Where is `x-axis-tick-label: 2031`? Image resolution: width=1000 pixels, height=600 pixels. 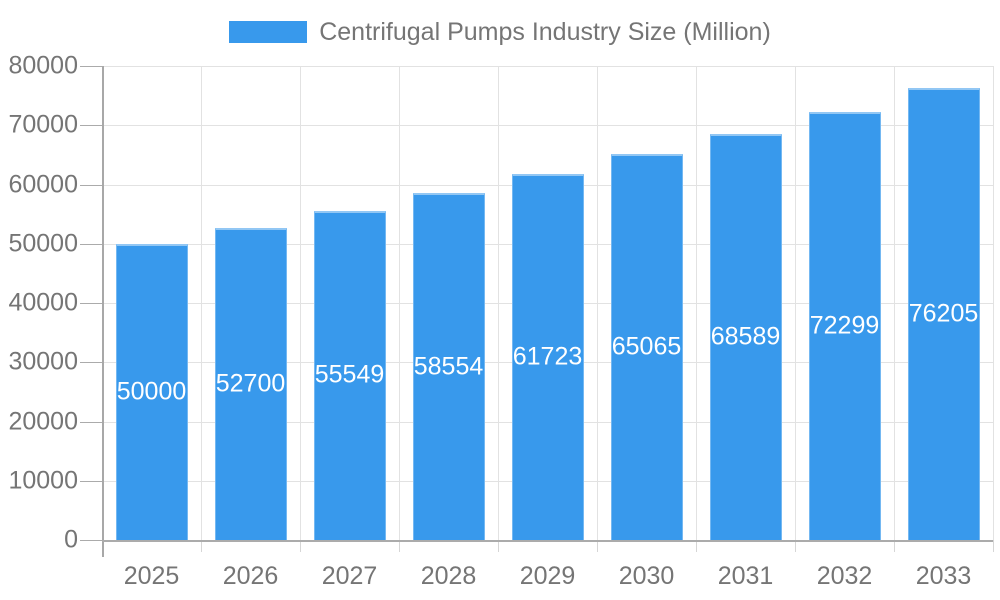 x-axis-tick-label: 2031 is located at coordinates (745, 576).